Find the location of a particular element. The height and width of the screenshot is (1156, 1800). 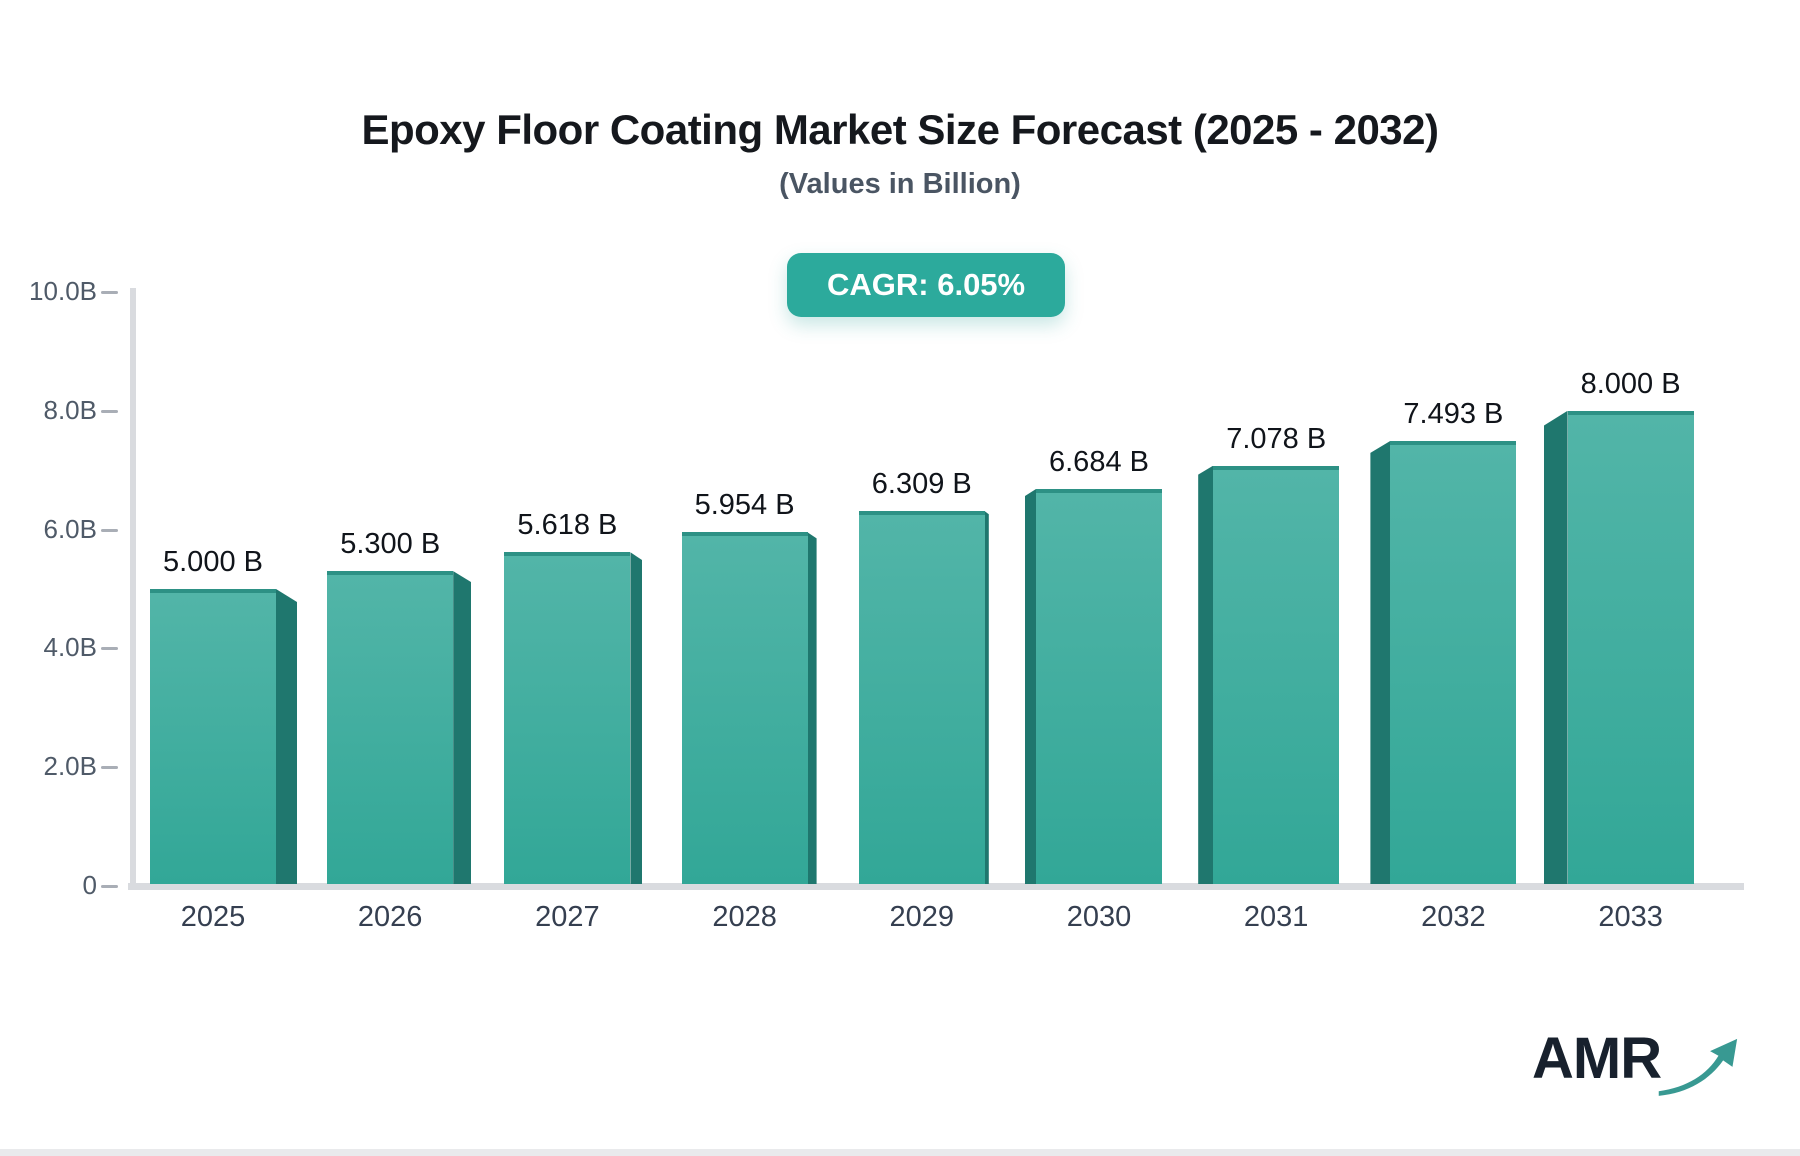

x-axis-line is located at coordinates (936, 886).